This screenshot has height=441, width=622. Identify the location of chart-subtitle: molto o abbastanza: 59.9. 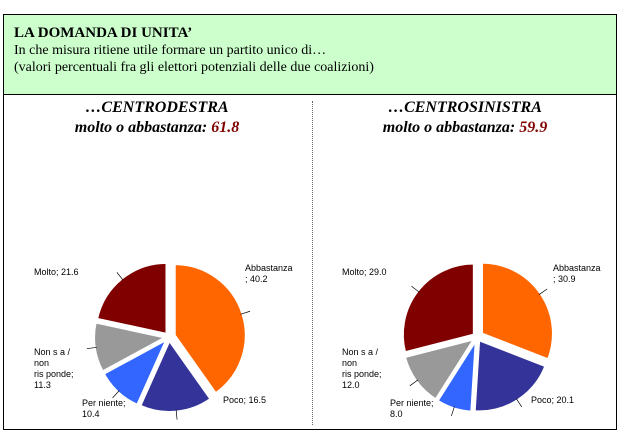
(465, 128).